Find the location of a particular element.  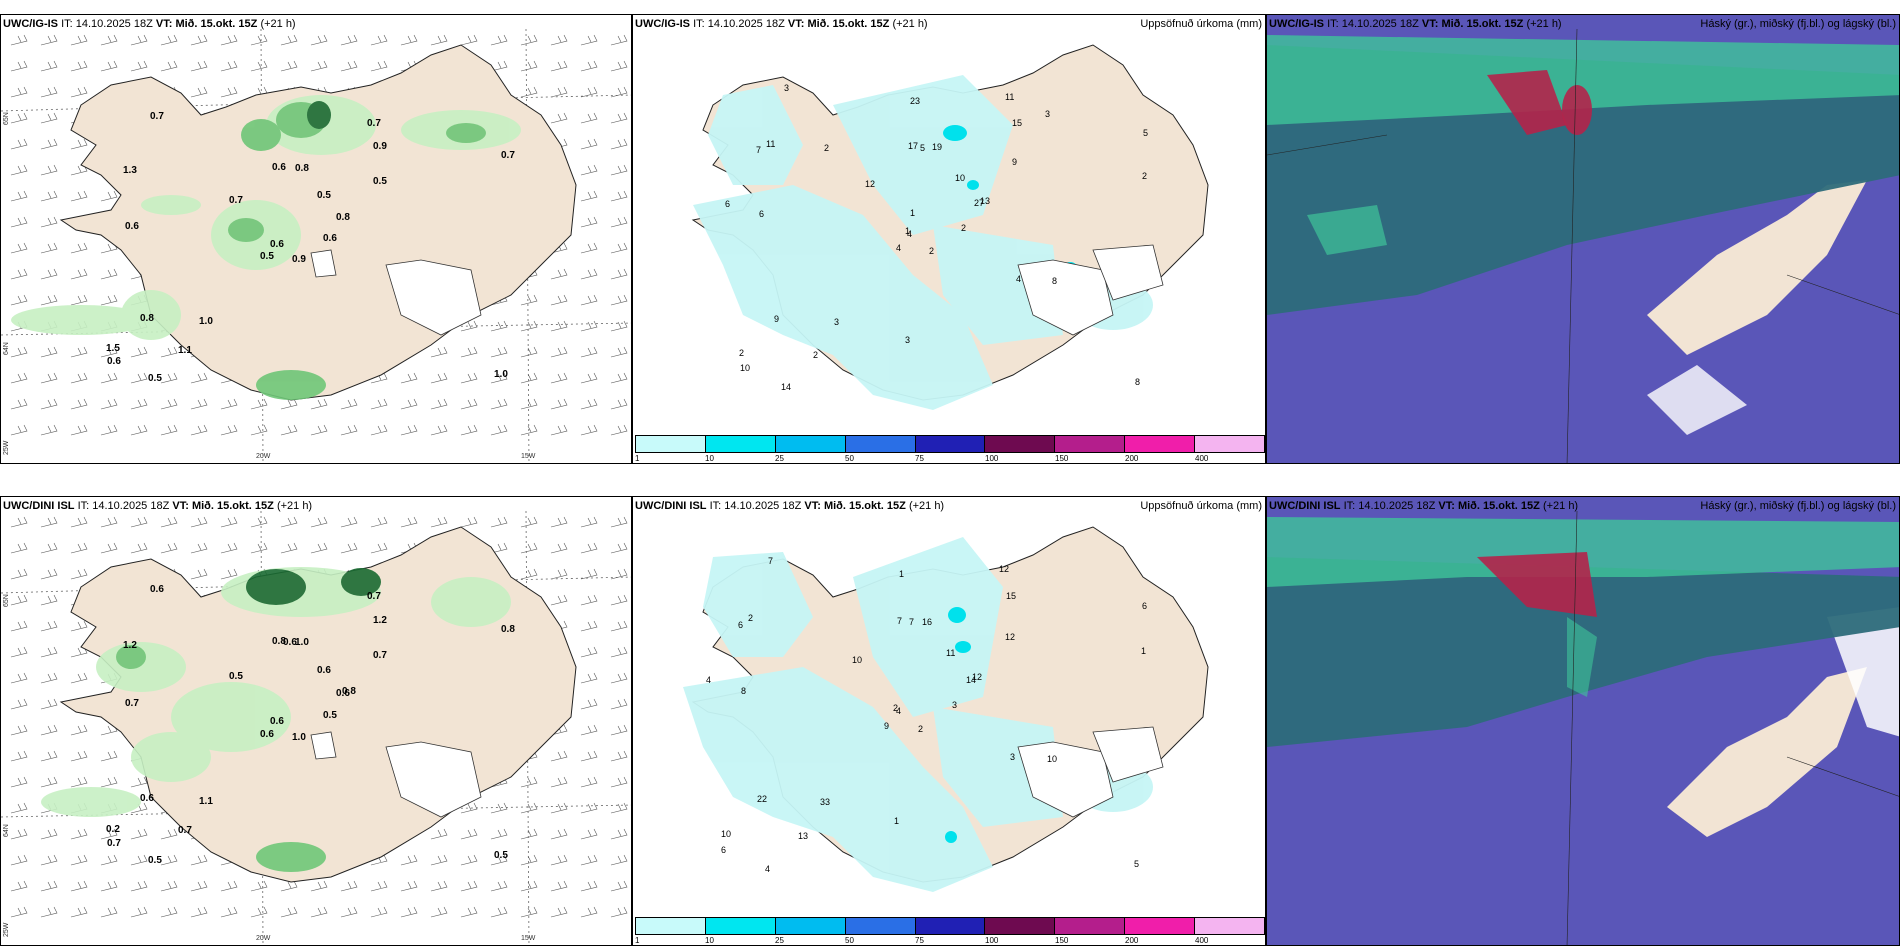

colorbar-label: 1 is located at coordinates (637, 458).